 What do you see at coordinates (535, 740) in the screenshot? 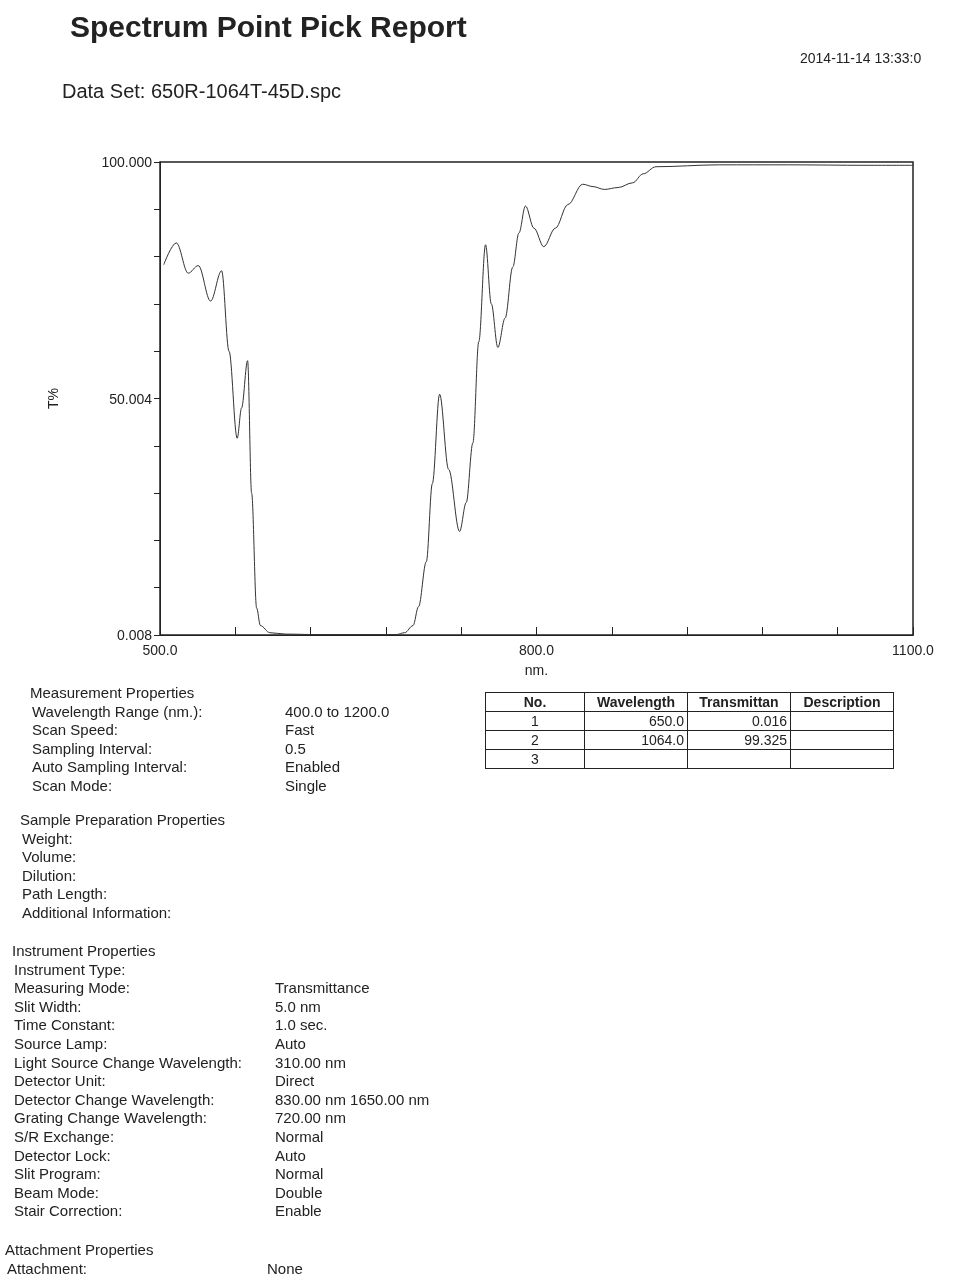
I see `text: 2` at bounding box center [535, 740].